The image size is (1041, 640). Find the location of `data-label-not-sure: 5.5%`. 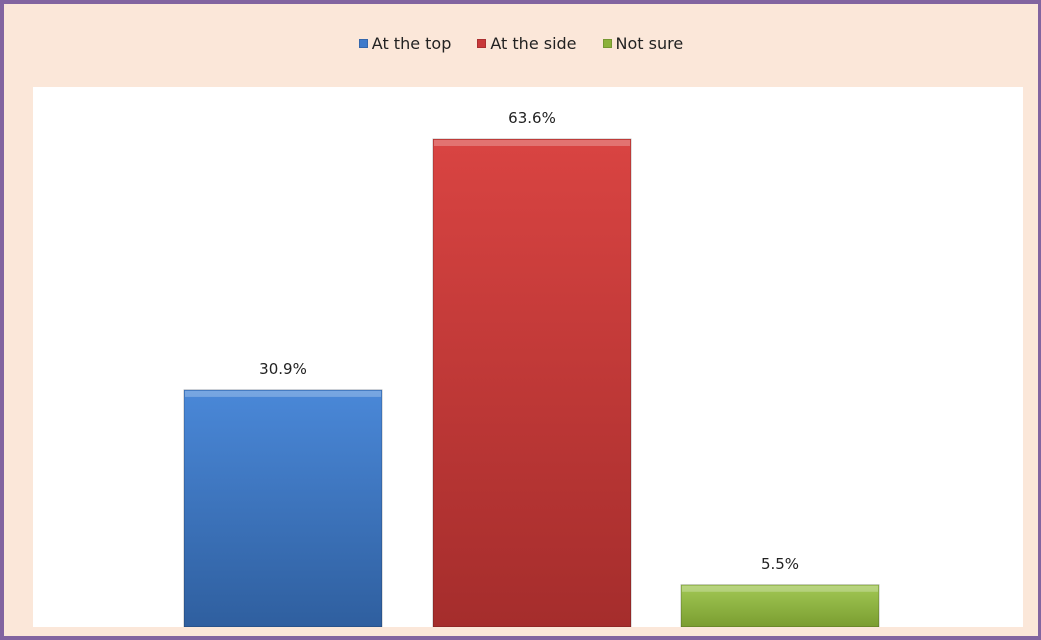

data-label-not-sure: 5.5% is located at coordinates (780, 564).